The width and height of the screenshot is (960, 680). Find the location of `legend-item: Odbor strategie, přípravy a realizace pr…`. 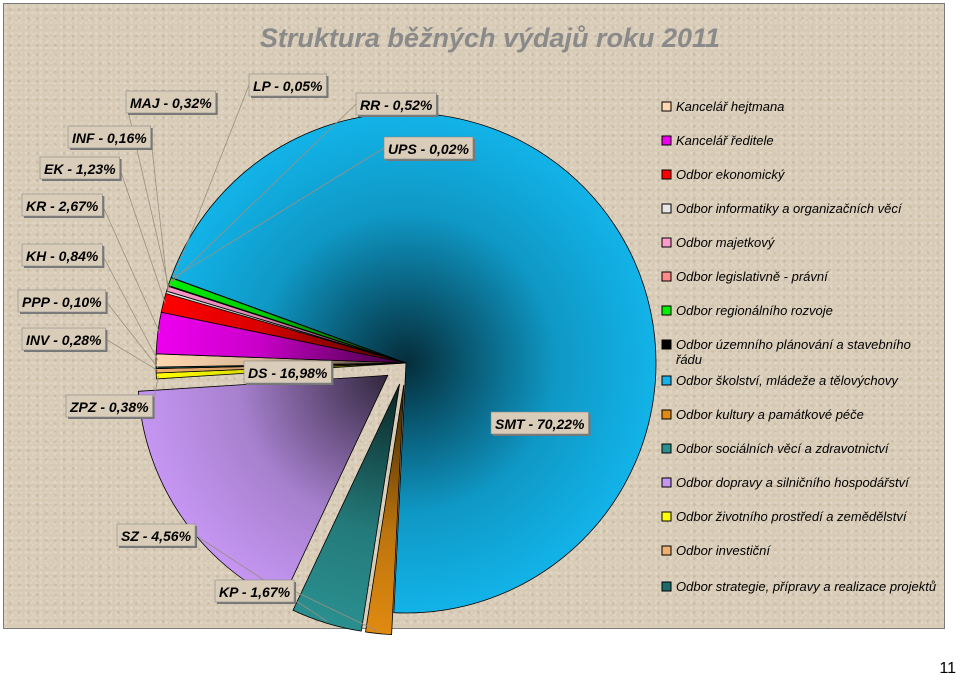

legend-item: Odbor strategie, přípravy a realizace pr… is located at coordinates (806, 586).